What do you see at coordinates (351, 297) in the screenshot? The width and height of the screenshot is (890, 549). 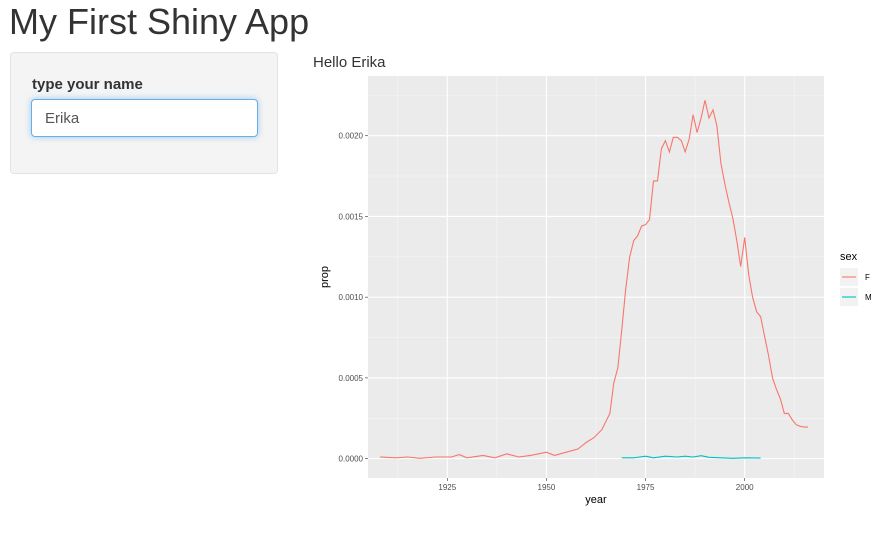 I see `y-tick-label: 0.0010` at bounding box center [351, 297].